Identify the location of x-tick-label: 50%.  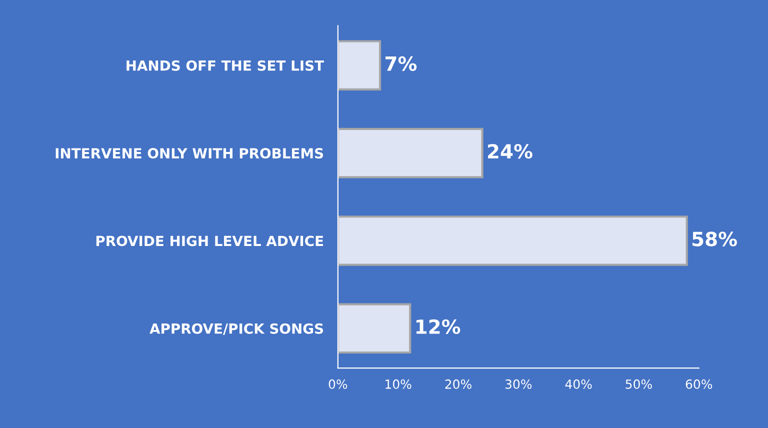
(639, 384).